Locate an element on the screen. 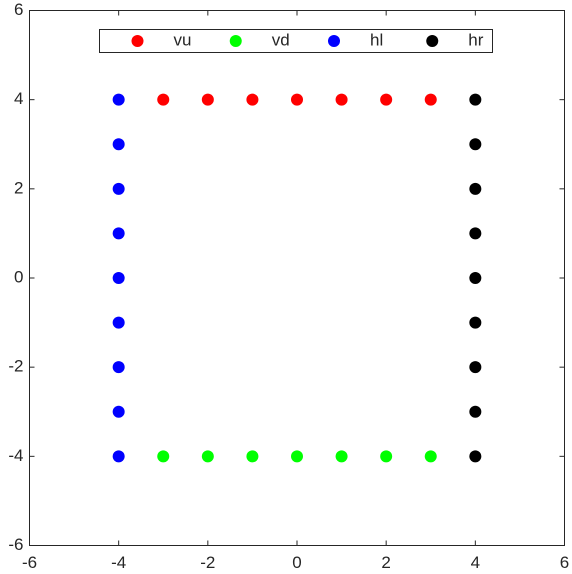 The image size is (572, 574). legend-label: vu is located at coordinates (183, 39).